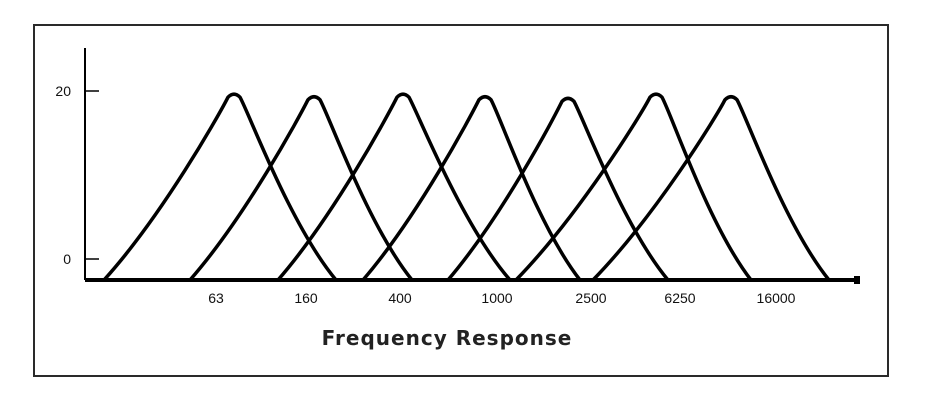 This screenshot has height=400, width=926. Describe the element at coordinates (496, 298) in the screenshot. I see `x-tick-label: 1000` at that location.